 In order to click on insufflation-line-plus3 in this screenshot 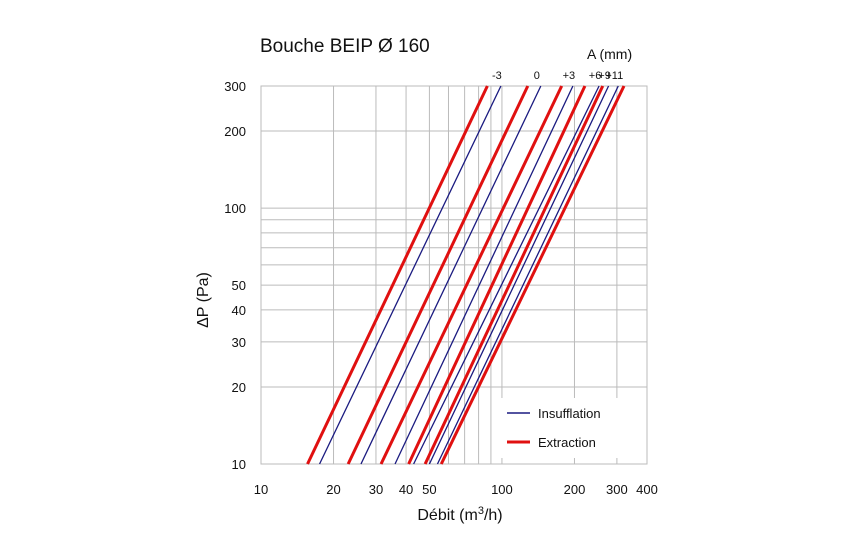, I will do `click(484, 275)`.